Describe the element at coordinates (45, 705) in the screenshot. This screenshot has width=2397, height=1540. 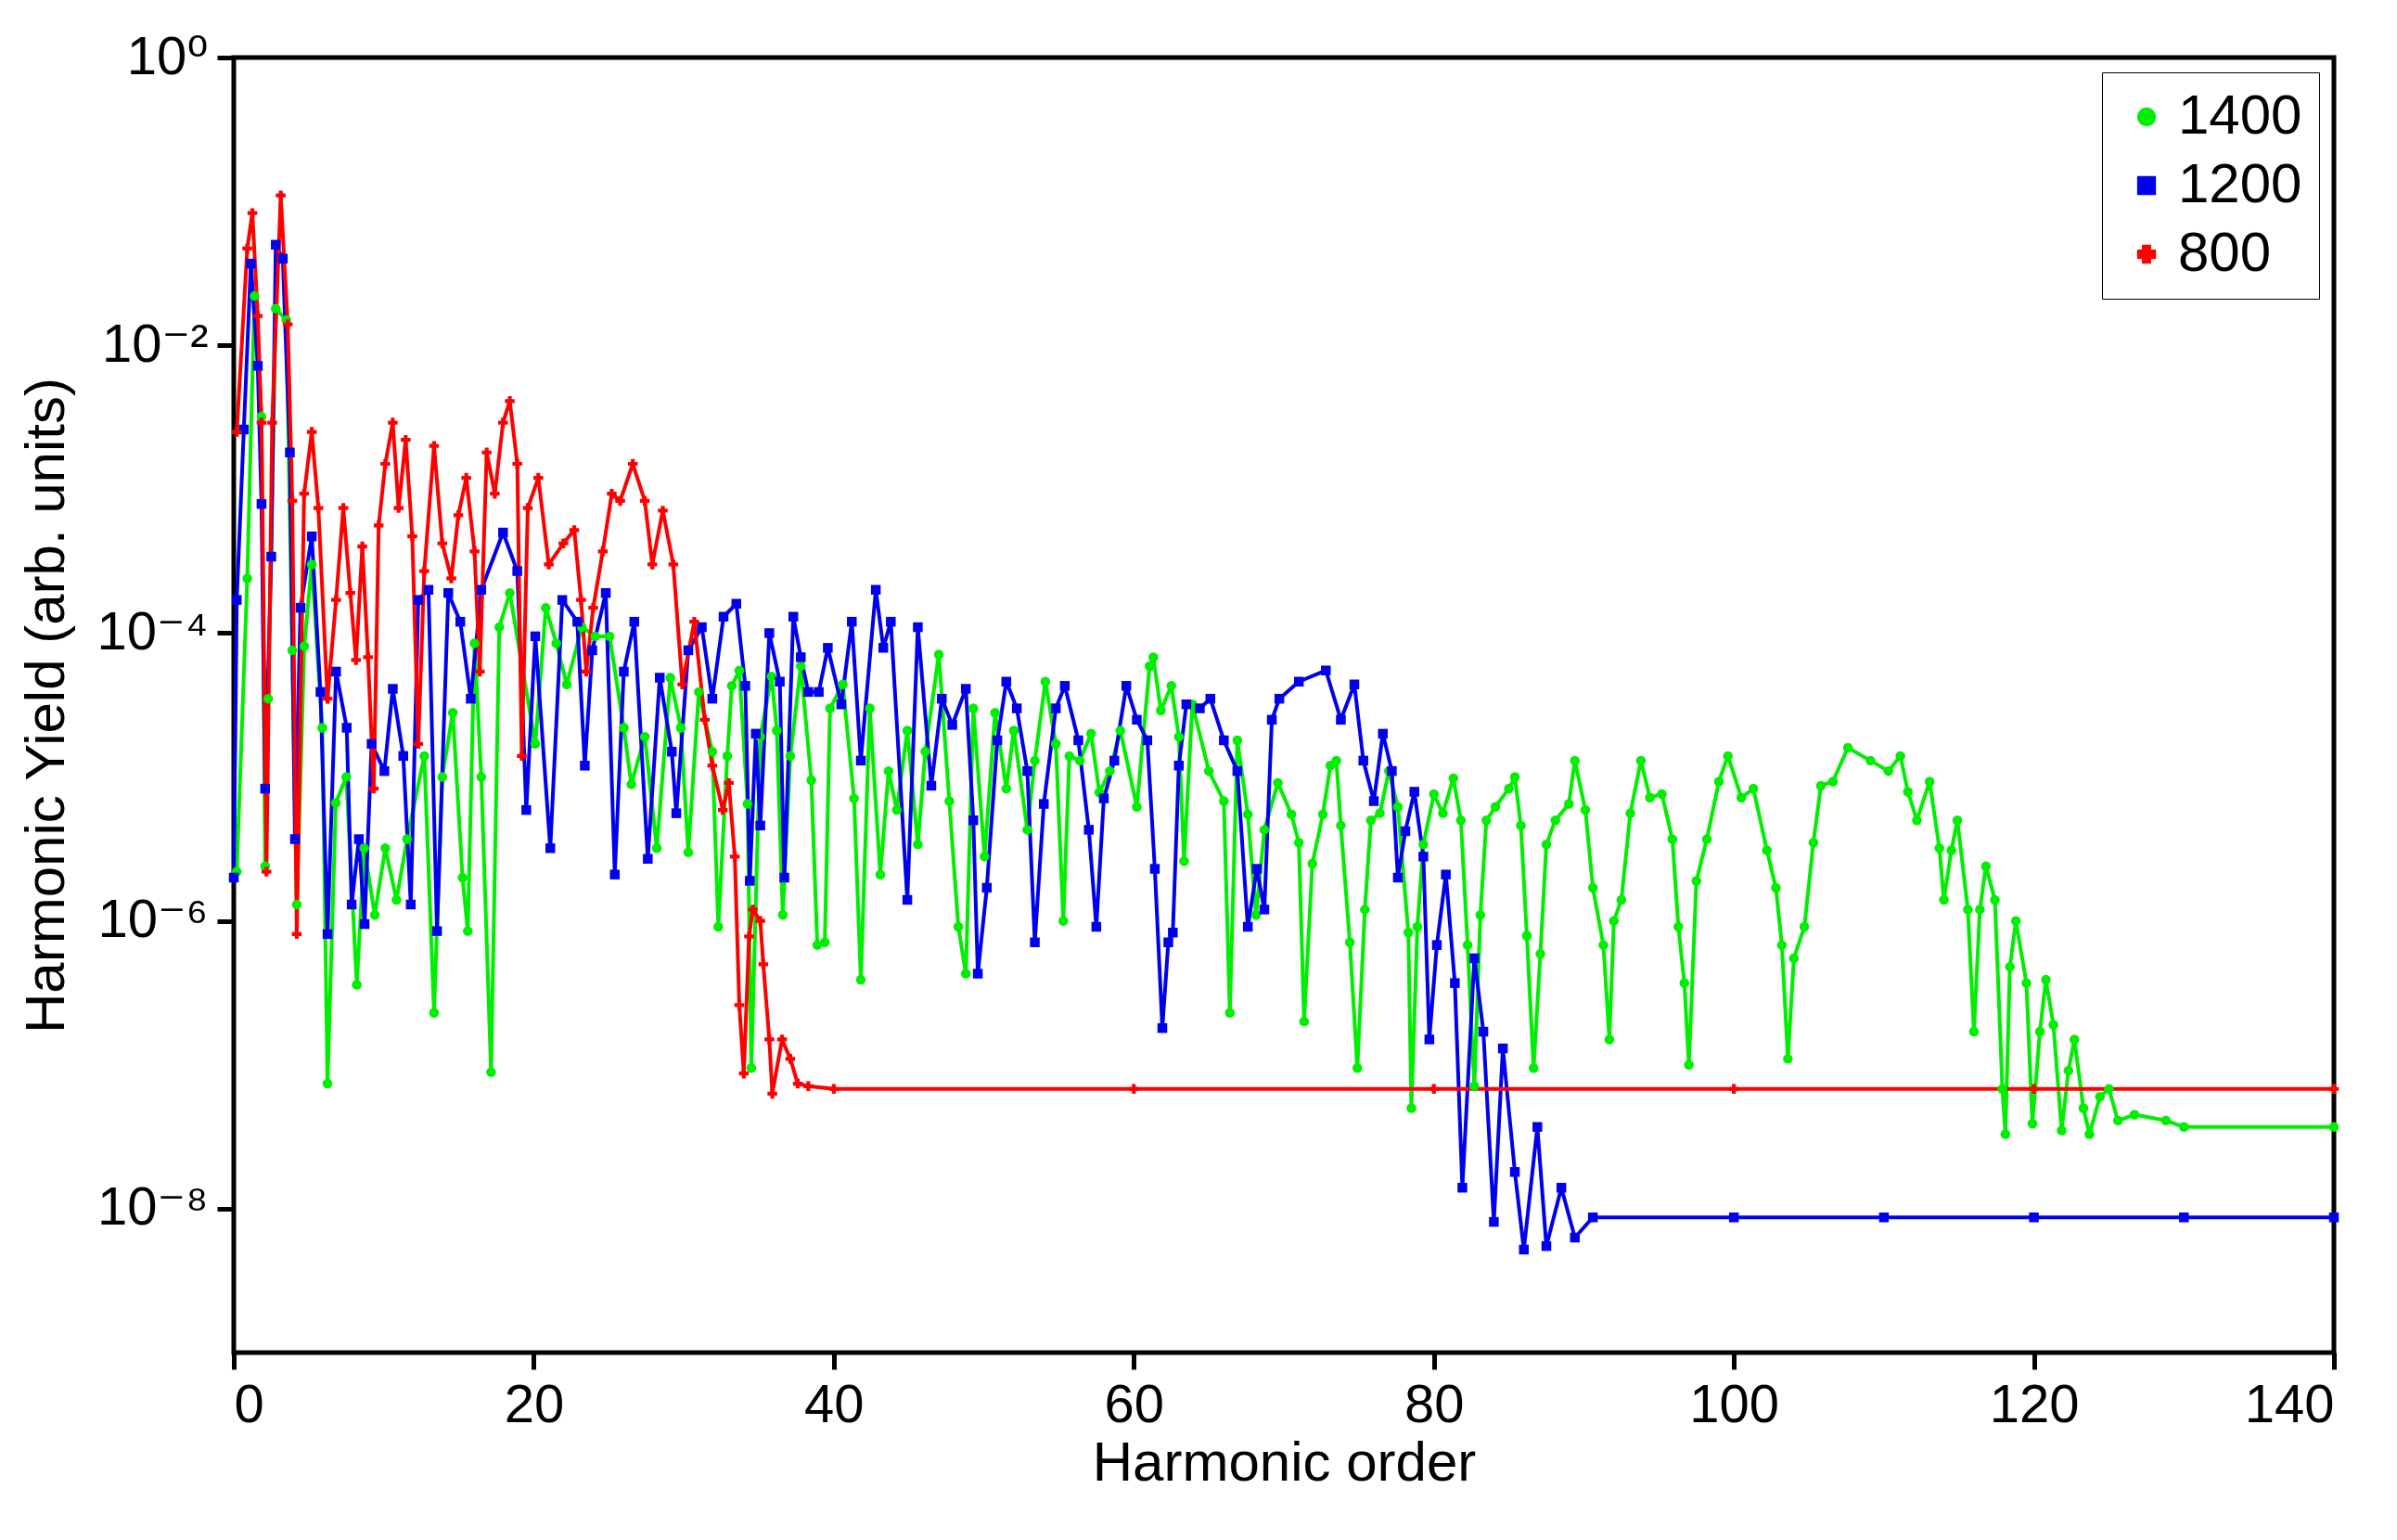
I see `y-axis-title: Harmonic Yield (arb. units)` at that location.